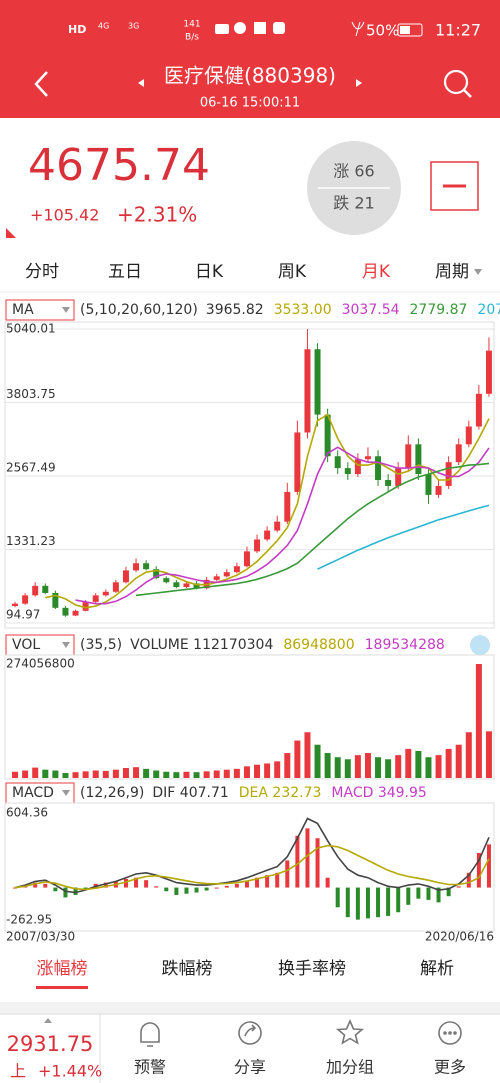 The height and width of the screenshot is (1083, 500). Describe the element at coordinates (250, 76) in the screenshot. I see `stock-title: 医疗保健(880398)` at that location.